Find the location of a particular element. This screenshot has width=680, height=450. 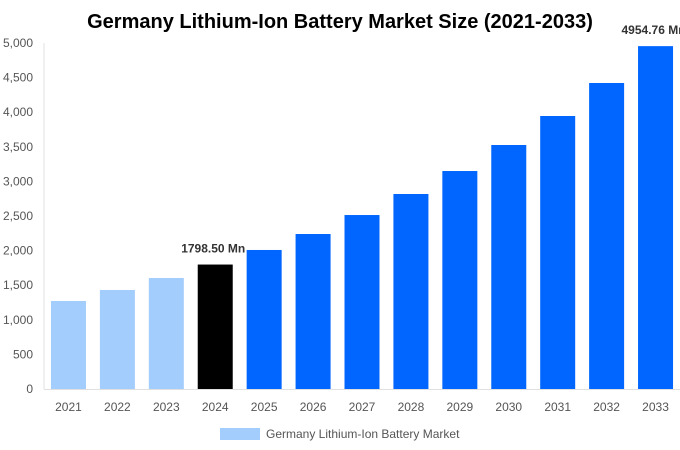

bar-2029 is located at coordinates (460, 280).